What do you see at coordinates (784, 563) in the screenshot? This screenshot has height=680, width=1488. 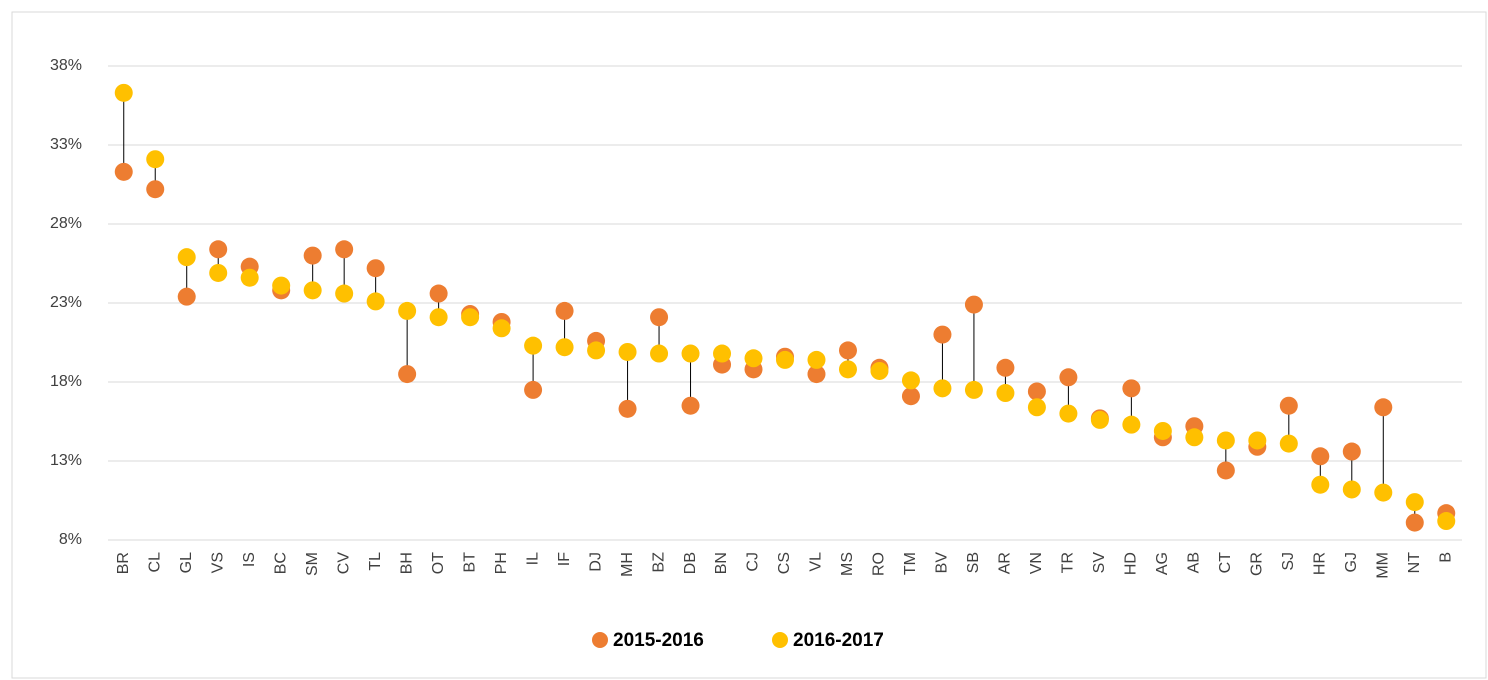 I see `x-tick-label: CS` at bounding box center [784, 563].